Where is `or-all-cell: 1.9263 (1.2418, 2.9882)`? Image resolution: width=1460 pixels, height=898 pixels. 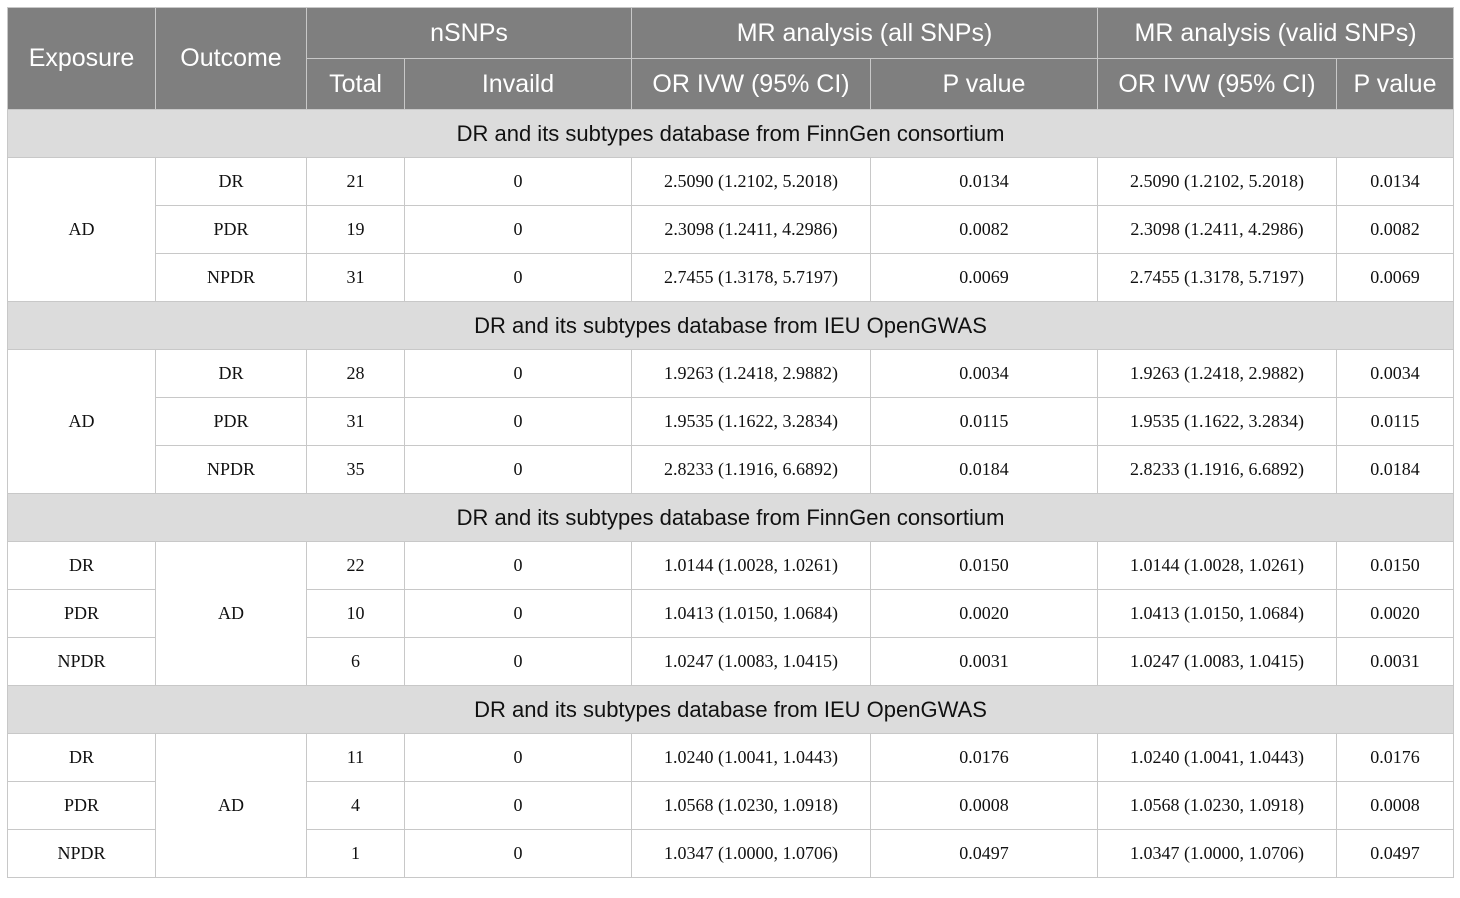 or-all-cell: 1.9263 (1.2418, 2.9882) is located at coordinates (751, 373).